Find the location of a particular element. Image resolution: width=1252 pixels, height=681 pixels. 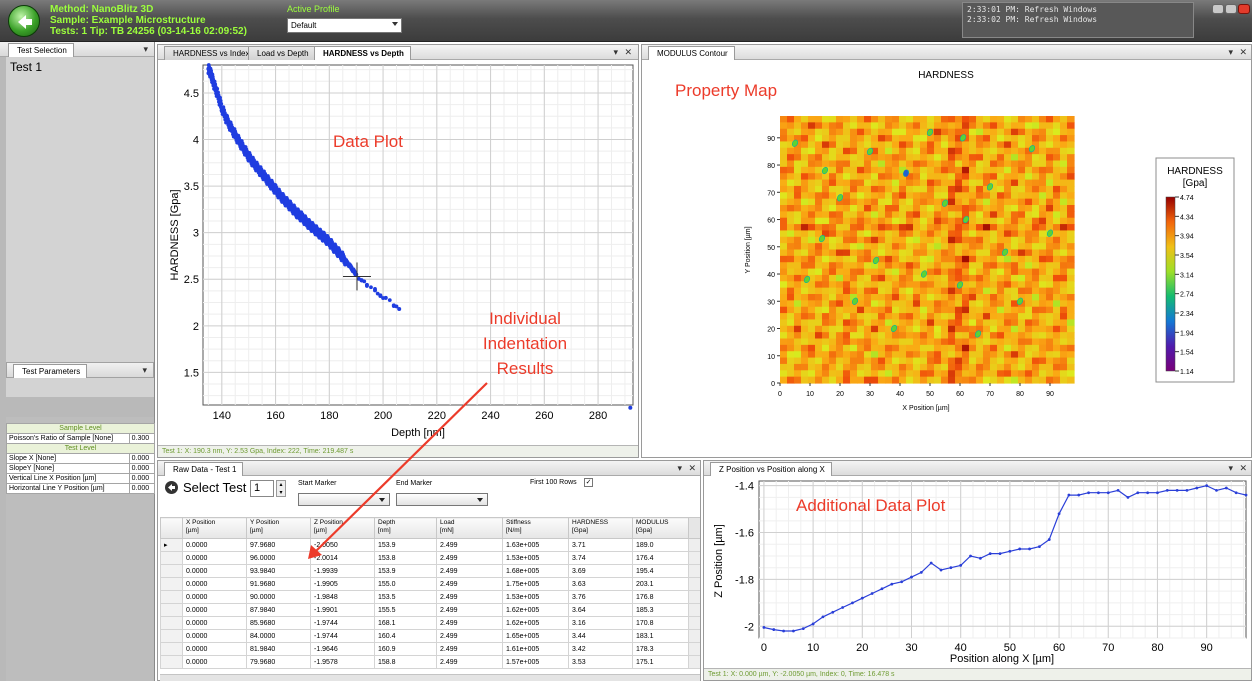

table-cell: 155.5 is located at coordinates (405, 610).